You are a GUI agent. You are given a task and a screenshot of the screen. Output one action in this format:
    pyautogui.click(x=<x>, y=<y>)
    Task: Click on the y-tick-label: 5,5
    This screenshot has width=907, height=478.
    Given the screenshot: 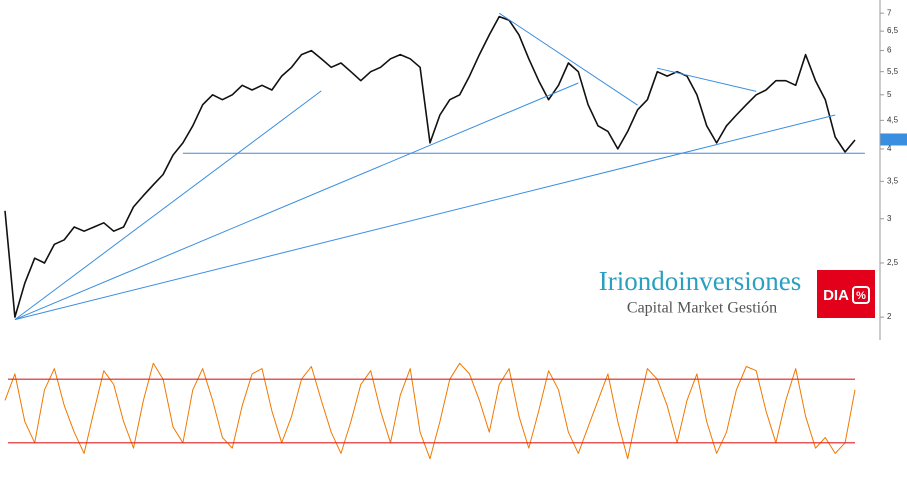 What is the action you would take?
    pyautogui.click(x=893, y=71)
    